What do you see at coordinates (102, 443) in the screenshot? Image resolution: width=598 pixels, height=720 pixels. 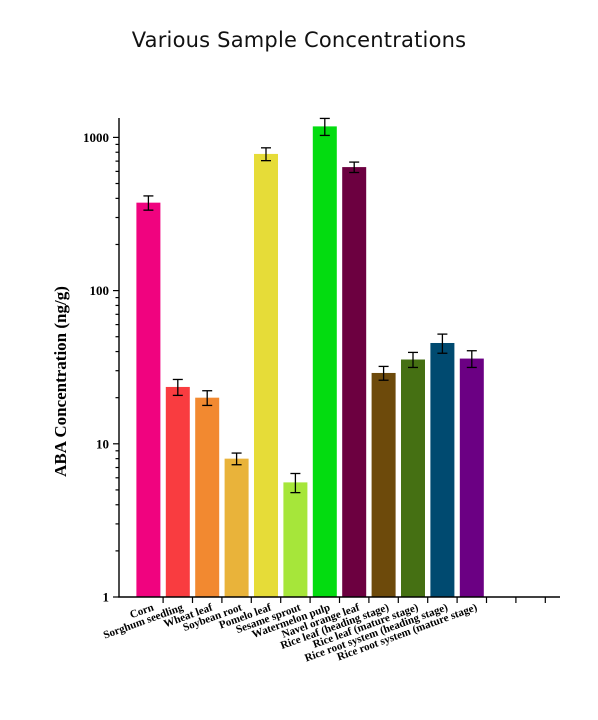 I see `y-tick-label: 10` at bounding box center [102, 443].